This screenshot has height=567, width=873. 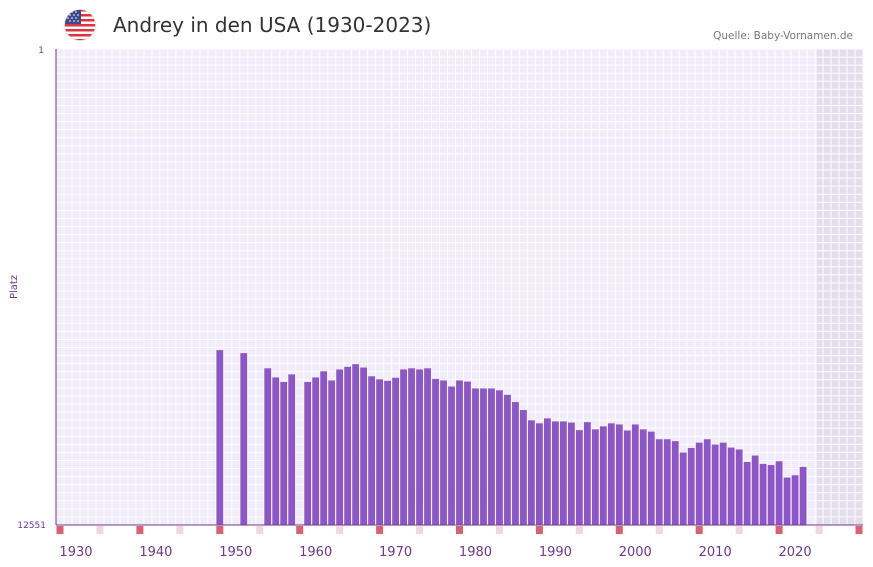 I want to click on bar-1967, so click(x=372, y=450).